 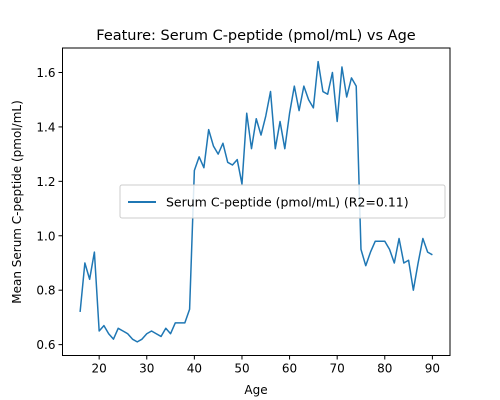 I want to click on y-axis-label: Mean Serum C-peptide (pmol/mL), so click(x=17, y=202).